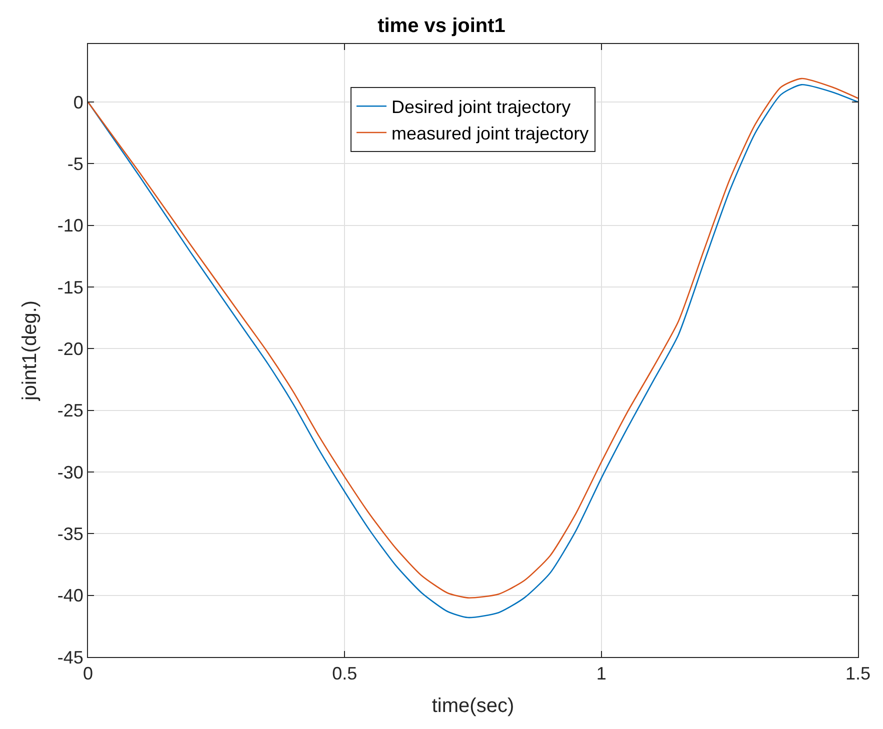 This screenshot has width=883, height=729. Describe the element at coordinates (473, 706) in the screenshot. I see `x-axis-title: time(sec)` at that location.